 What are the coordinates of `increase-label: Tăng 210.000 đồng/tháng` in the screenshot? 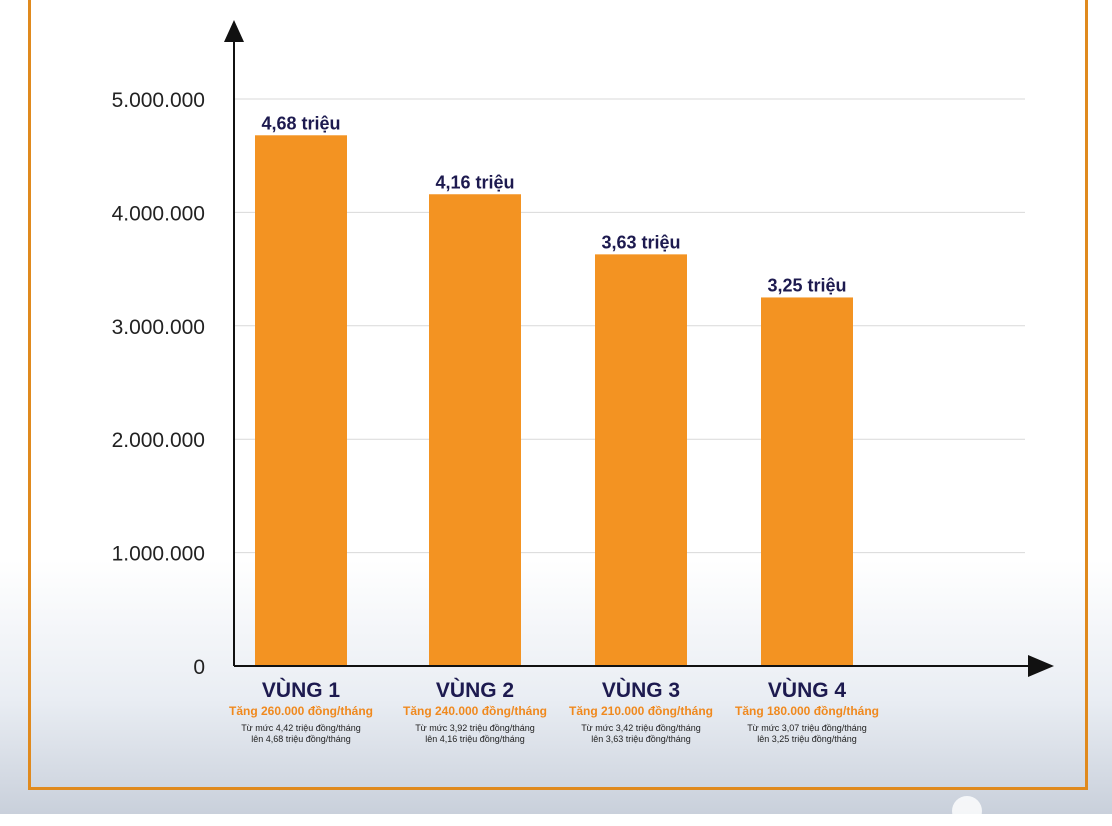 It's located at (641, 711).